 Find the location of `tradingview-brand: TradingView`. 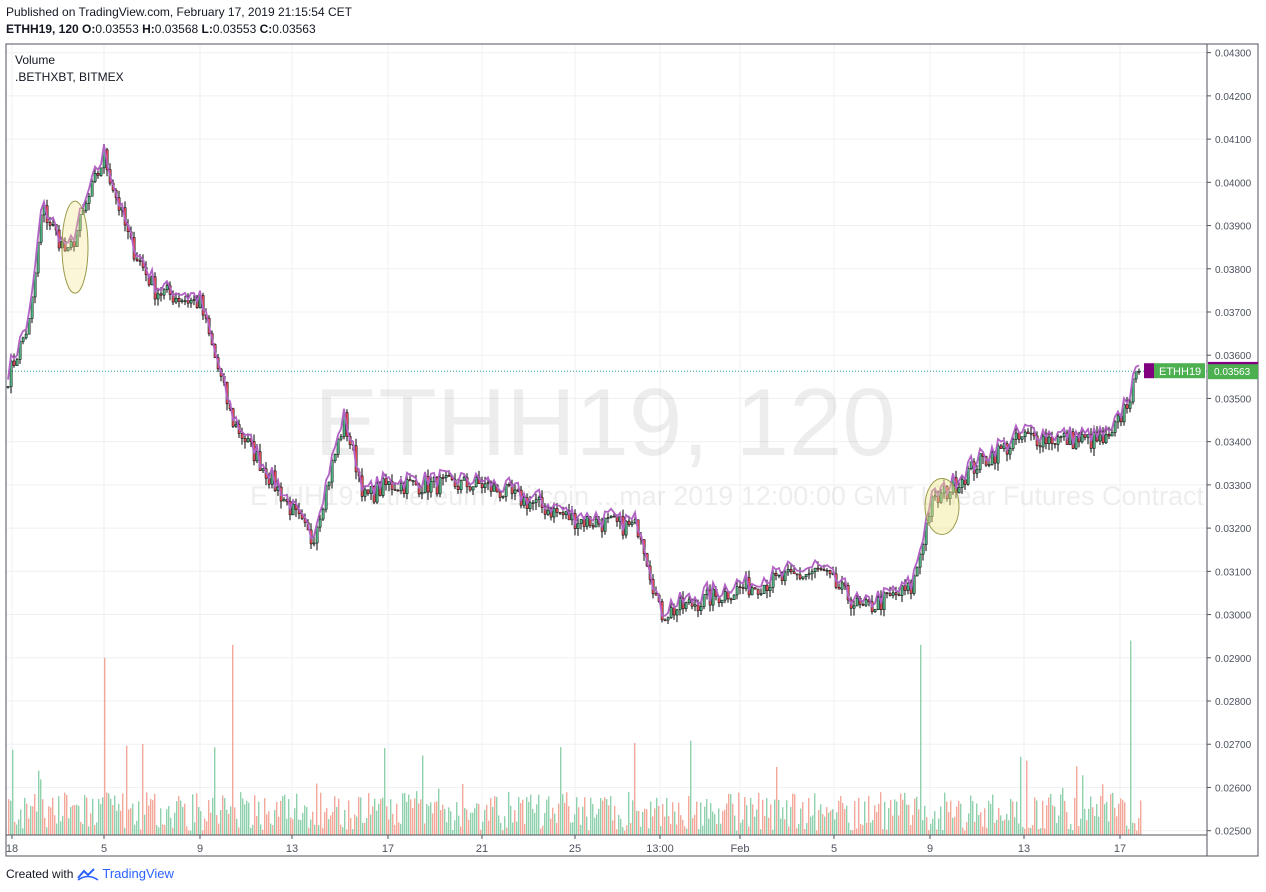

tradingview-brand: TradingView is located at coordinates (138, 873).